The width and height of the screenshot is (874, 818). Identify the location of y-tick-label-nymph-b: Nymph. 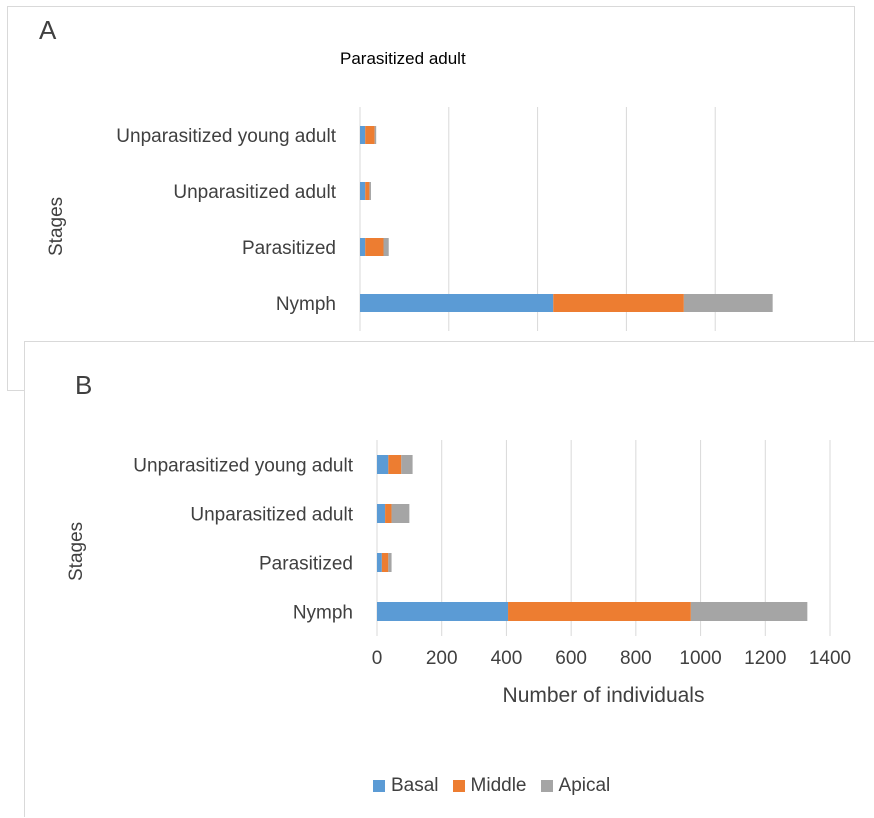
(323, 613).